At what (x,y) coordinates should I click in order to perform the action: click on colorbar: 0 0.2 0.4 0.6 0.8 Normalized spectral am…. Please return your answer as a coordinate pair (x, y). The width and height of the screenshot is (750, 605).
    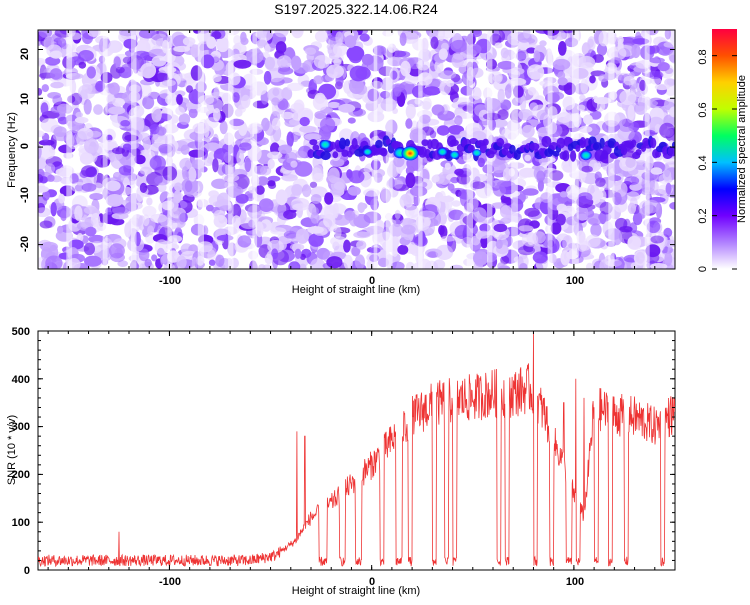
    Looking at the image, I should click on (722, 150).